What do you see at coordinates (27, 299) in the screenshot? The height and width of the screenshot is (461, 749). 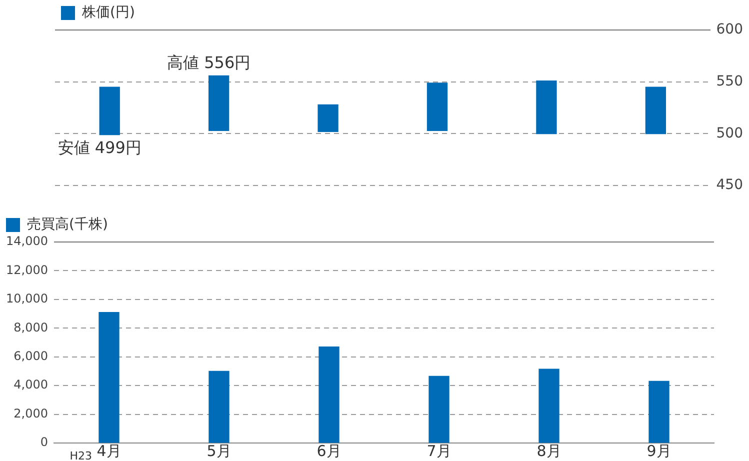 I see `y-tick-label: 10,000` at bounding box center [27, 299].